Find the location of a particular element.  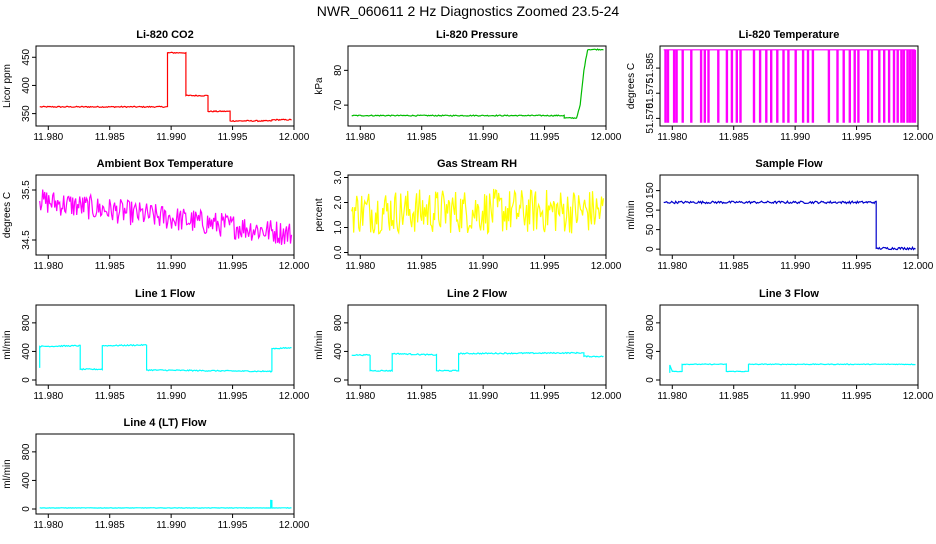

y-axis-label: degrees C is located at coordinates (7, 215).